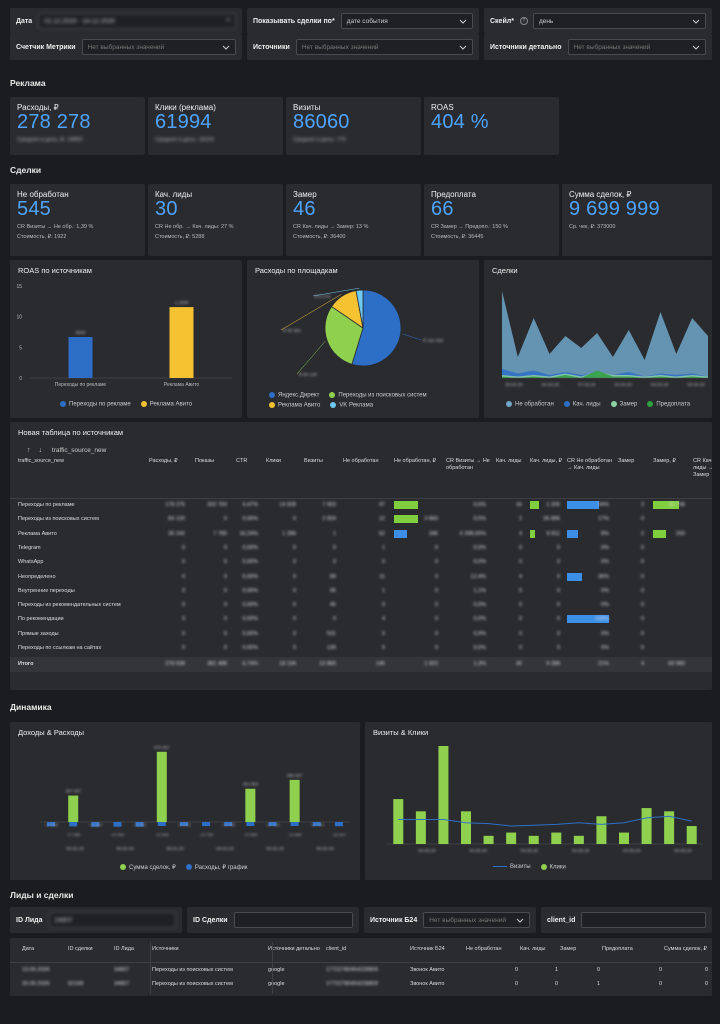  Describe the element at coordinates (617, 949) in the screenshot. I see `column-header: Предоплата` at that location.